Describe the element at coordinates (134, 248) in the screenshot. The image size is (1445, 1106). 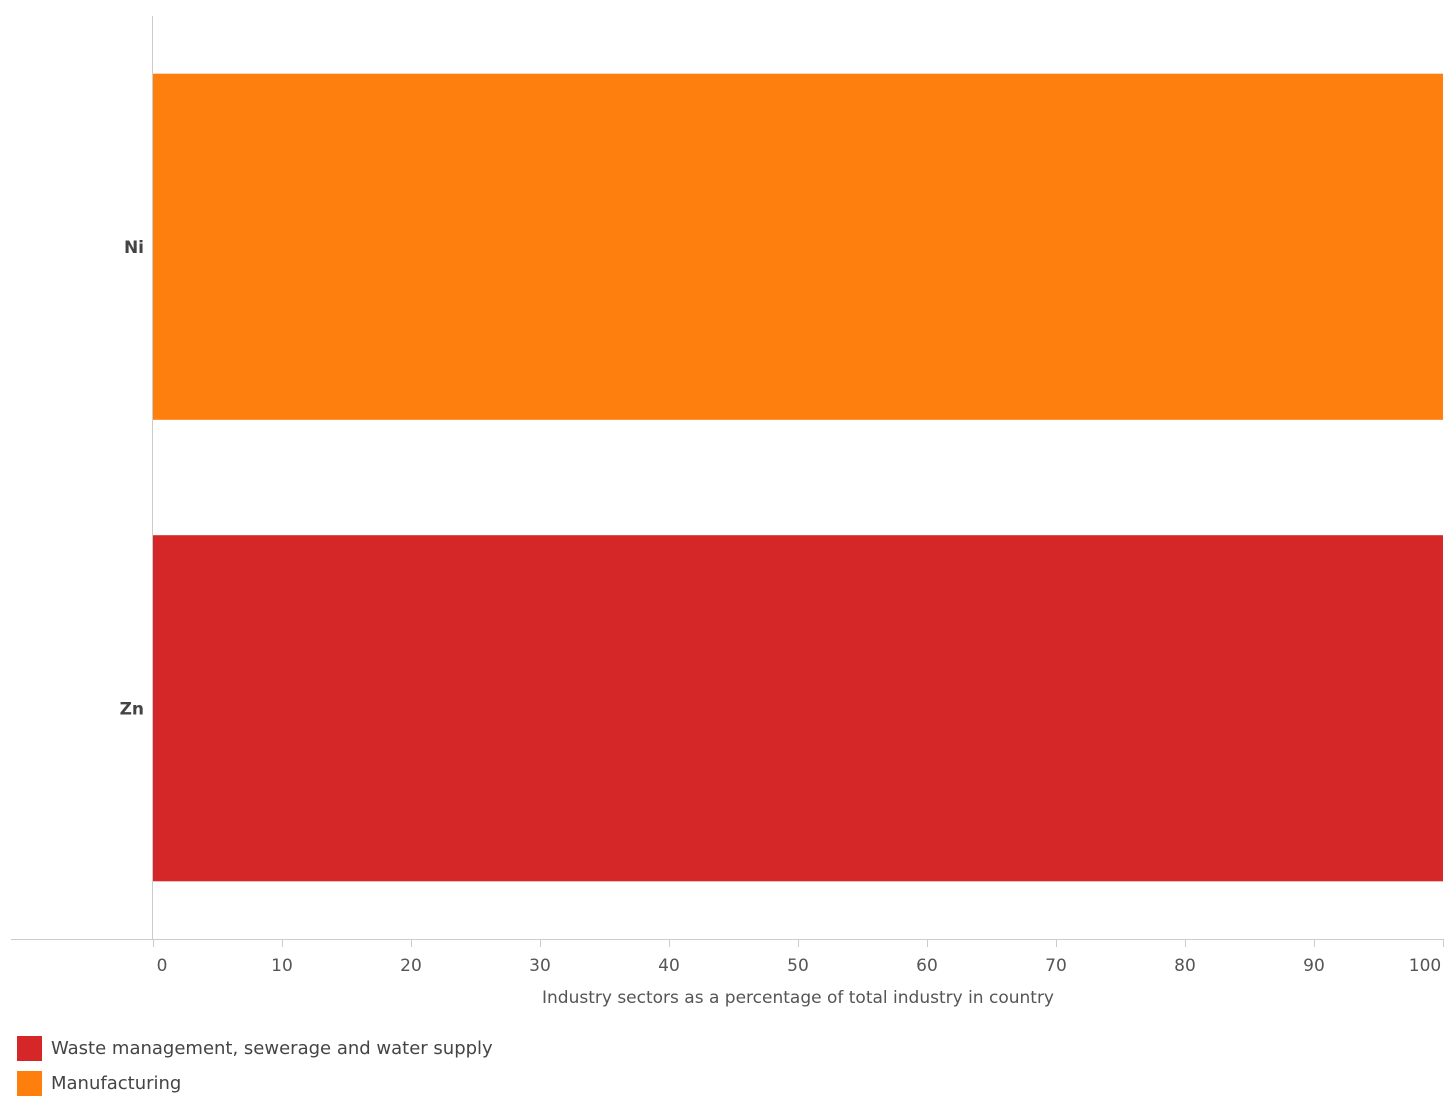
I see `category-label-ni: Ni` at that location.